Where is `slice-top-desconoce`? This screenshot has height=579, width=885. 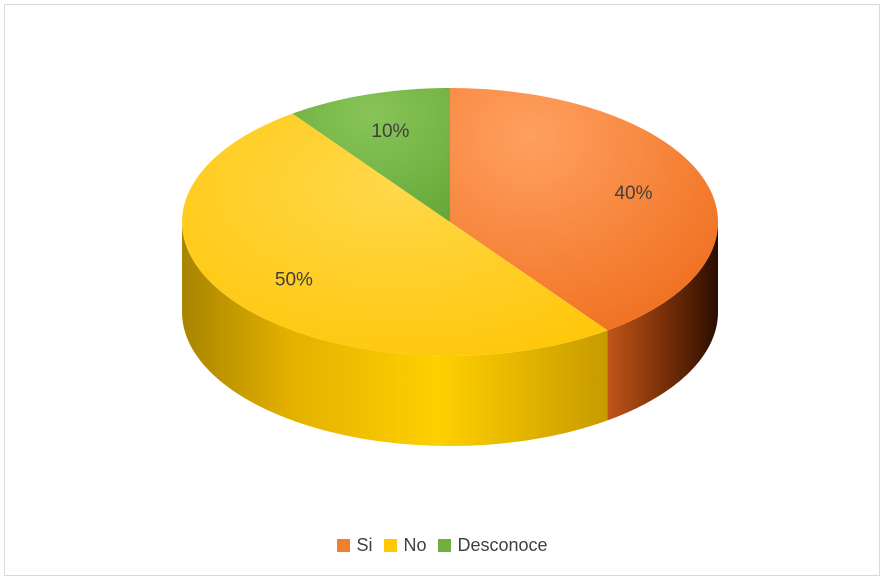
slice-top-desconoce is located at coordinates (371, 155).